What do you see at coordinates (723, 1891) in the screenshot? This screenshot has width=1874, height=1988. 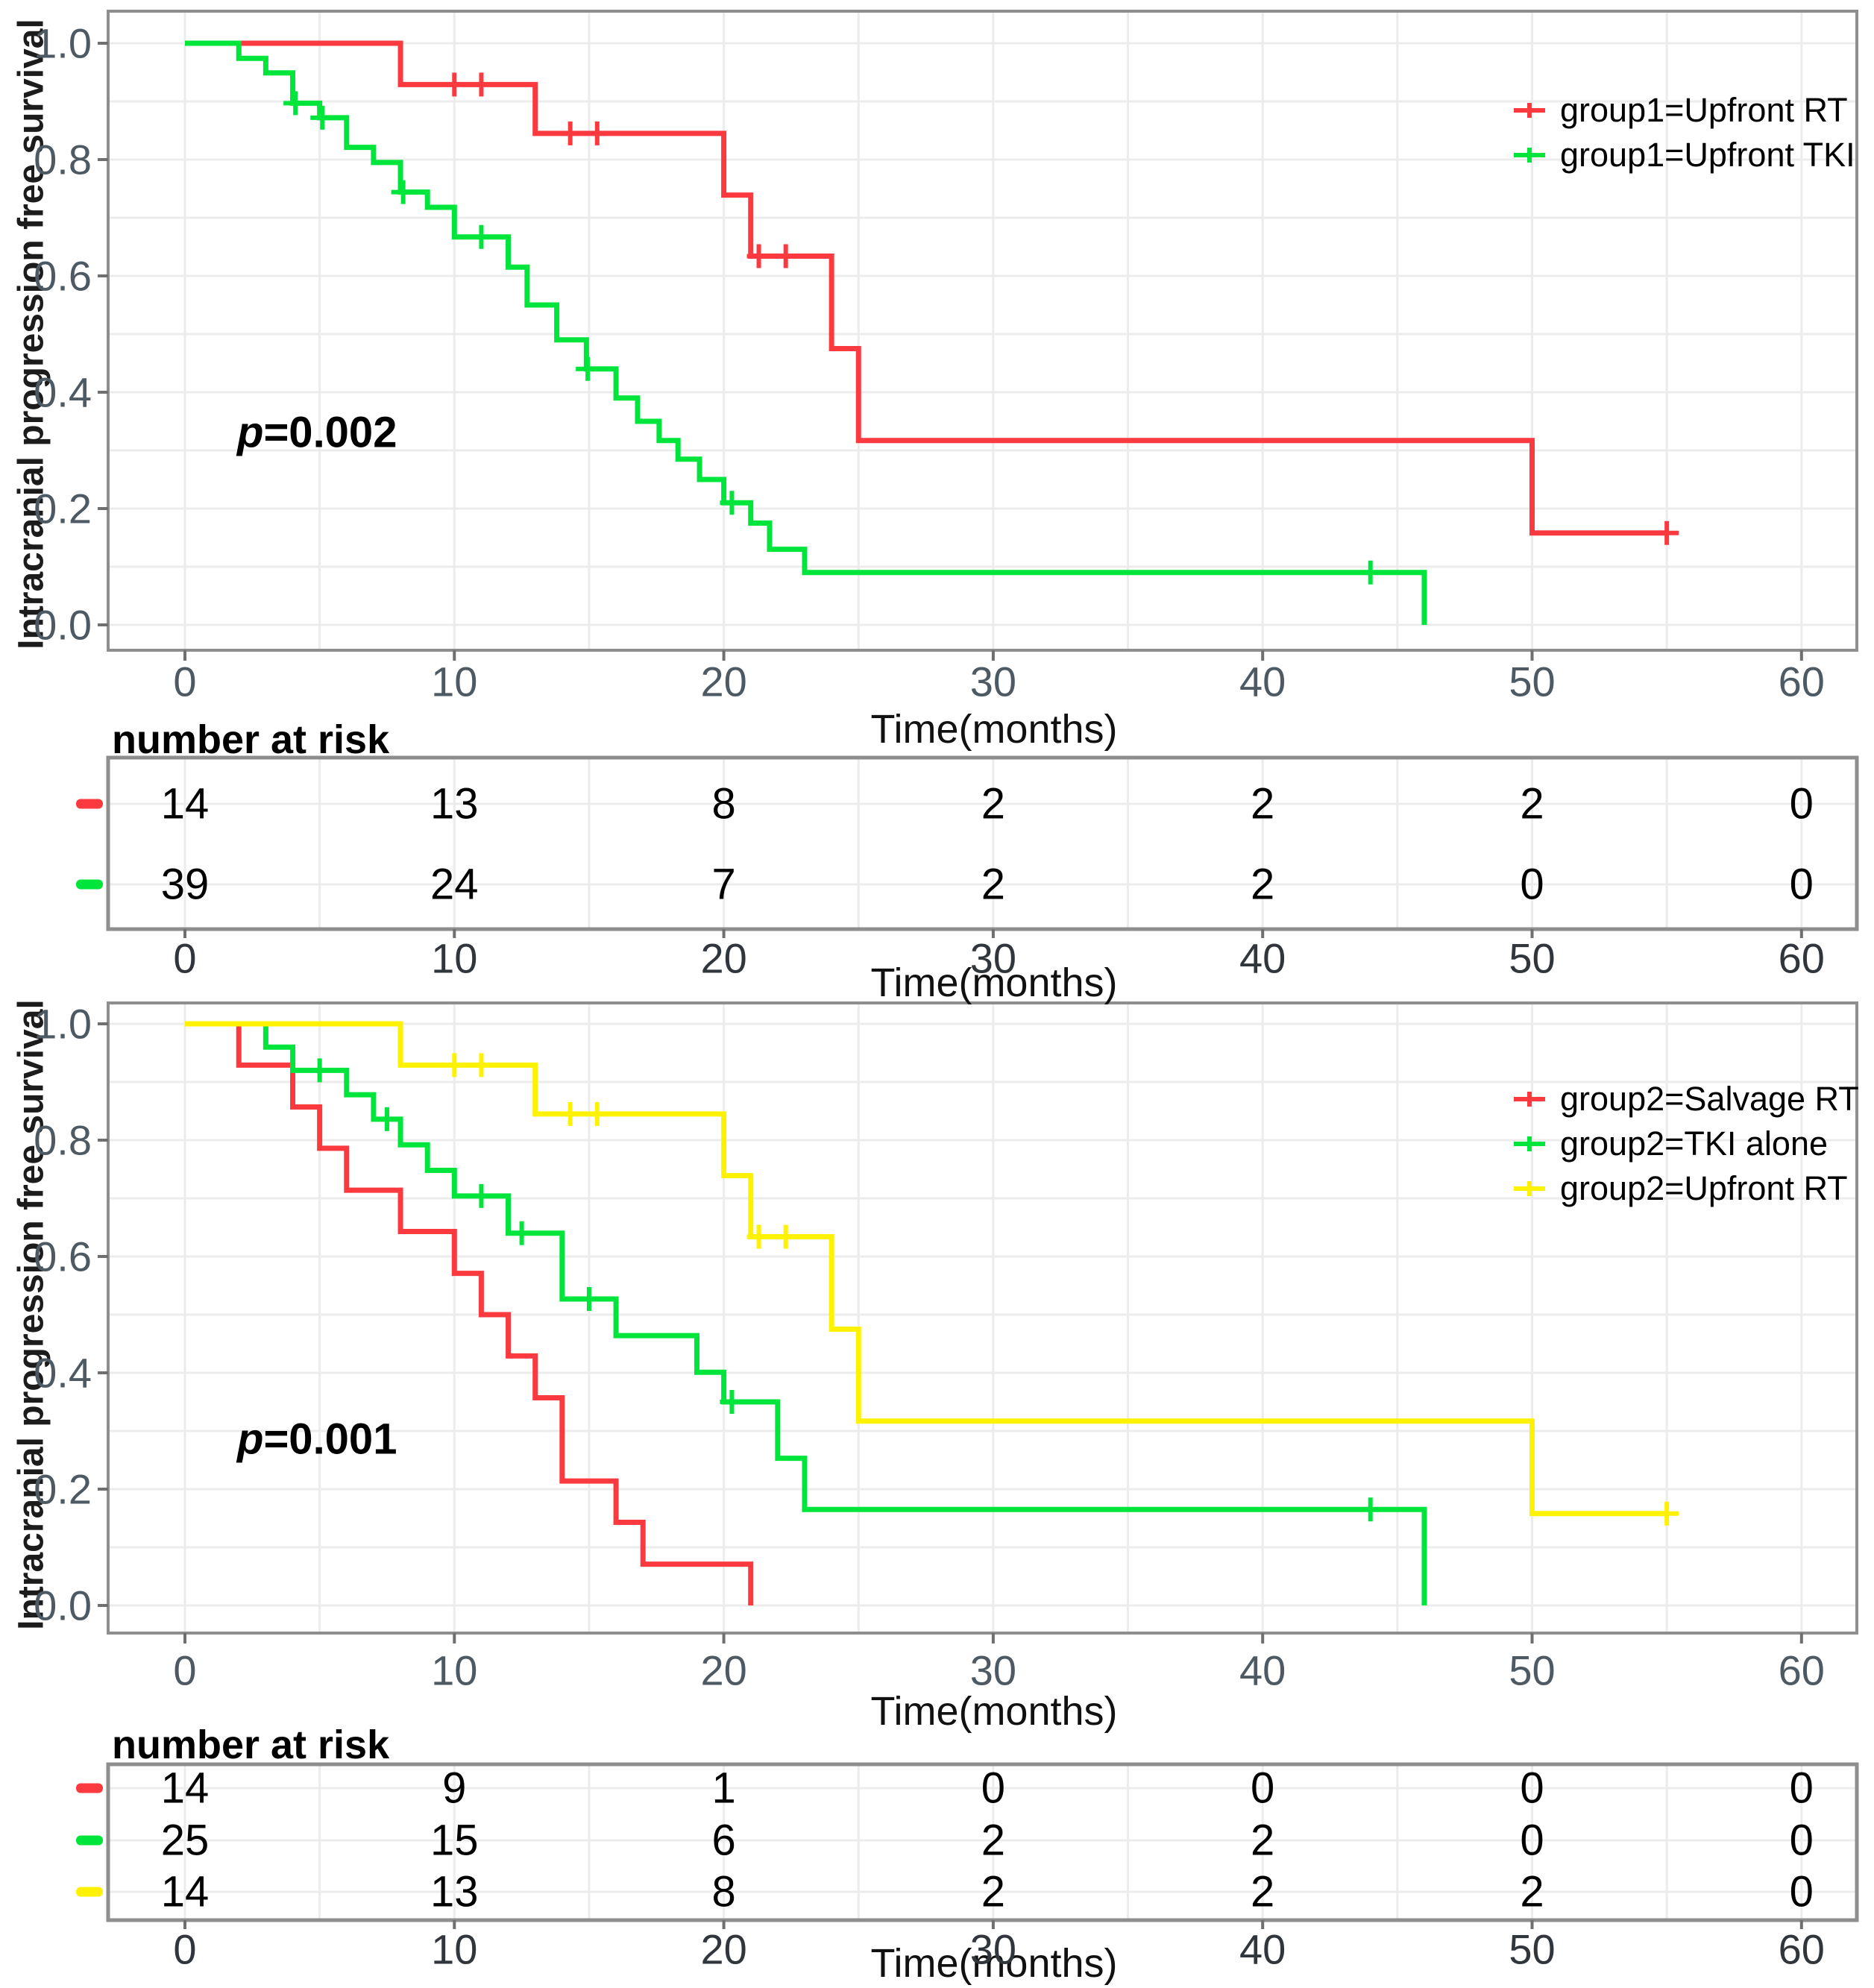 I see `risk-value: 8` at bounding box center [723, 1891].